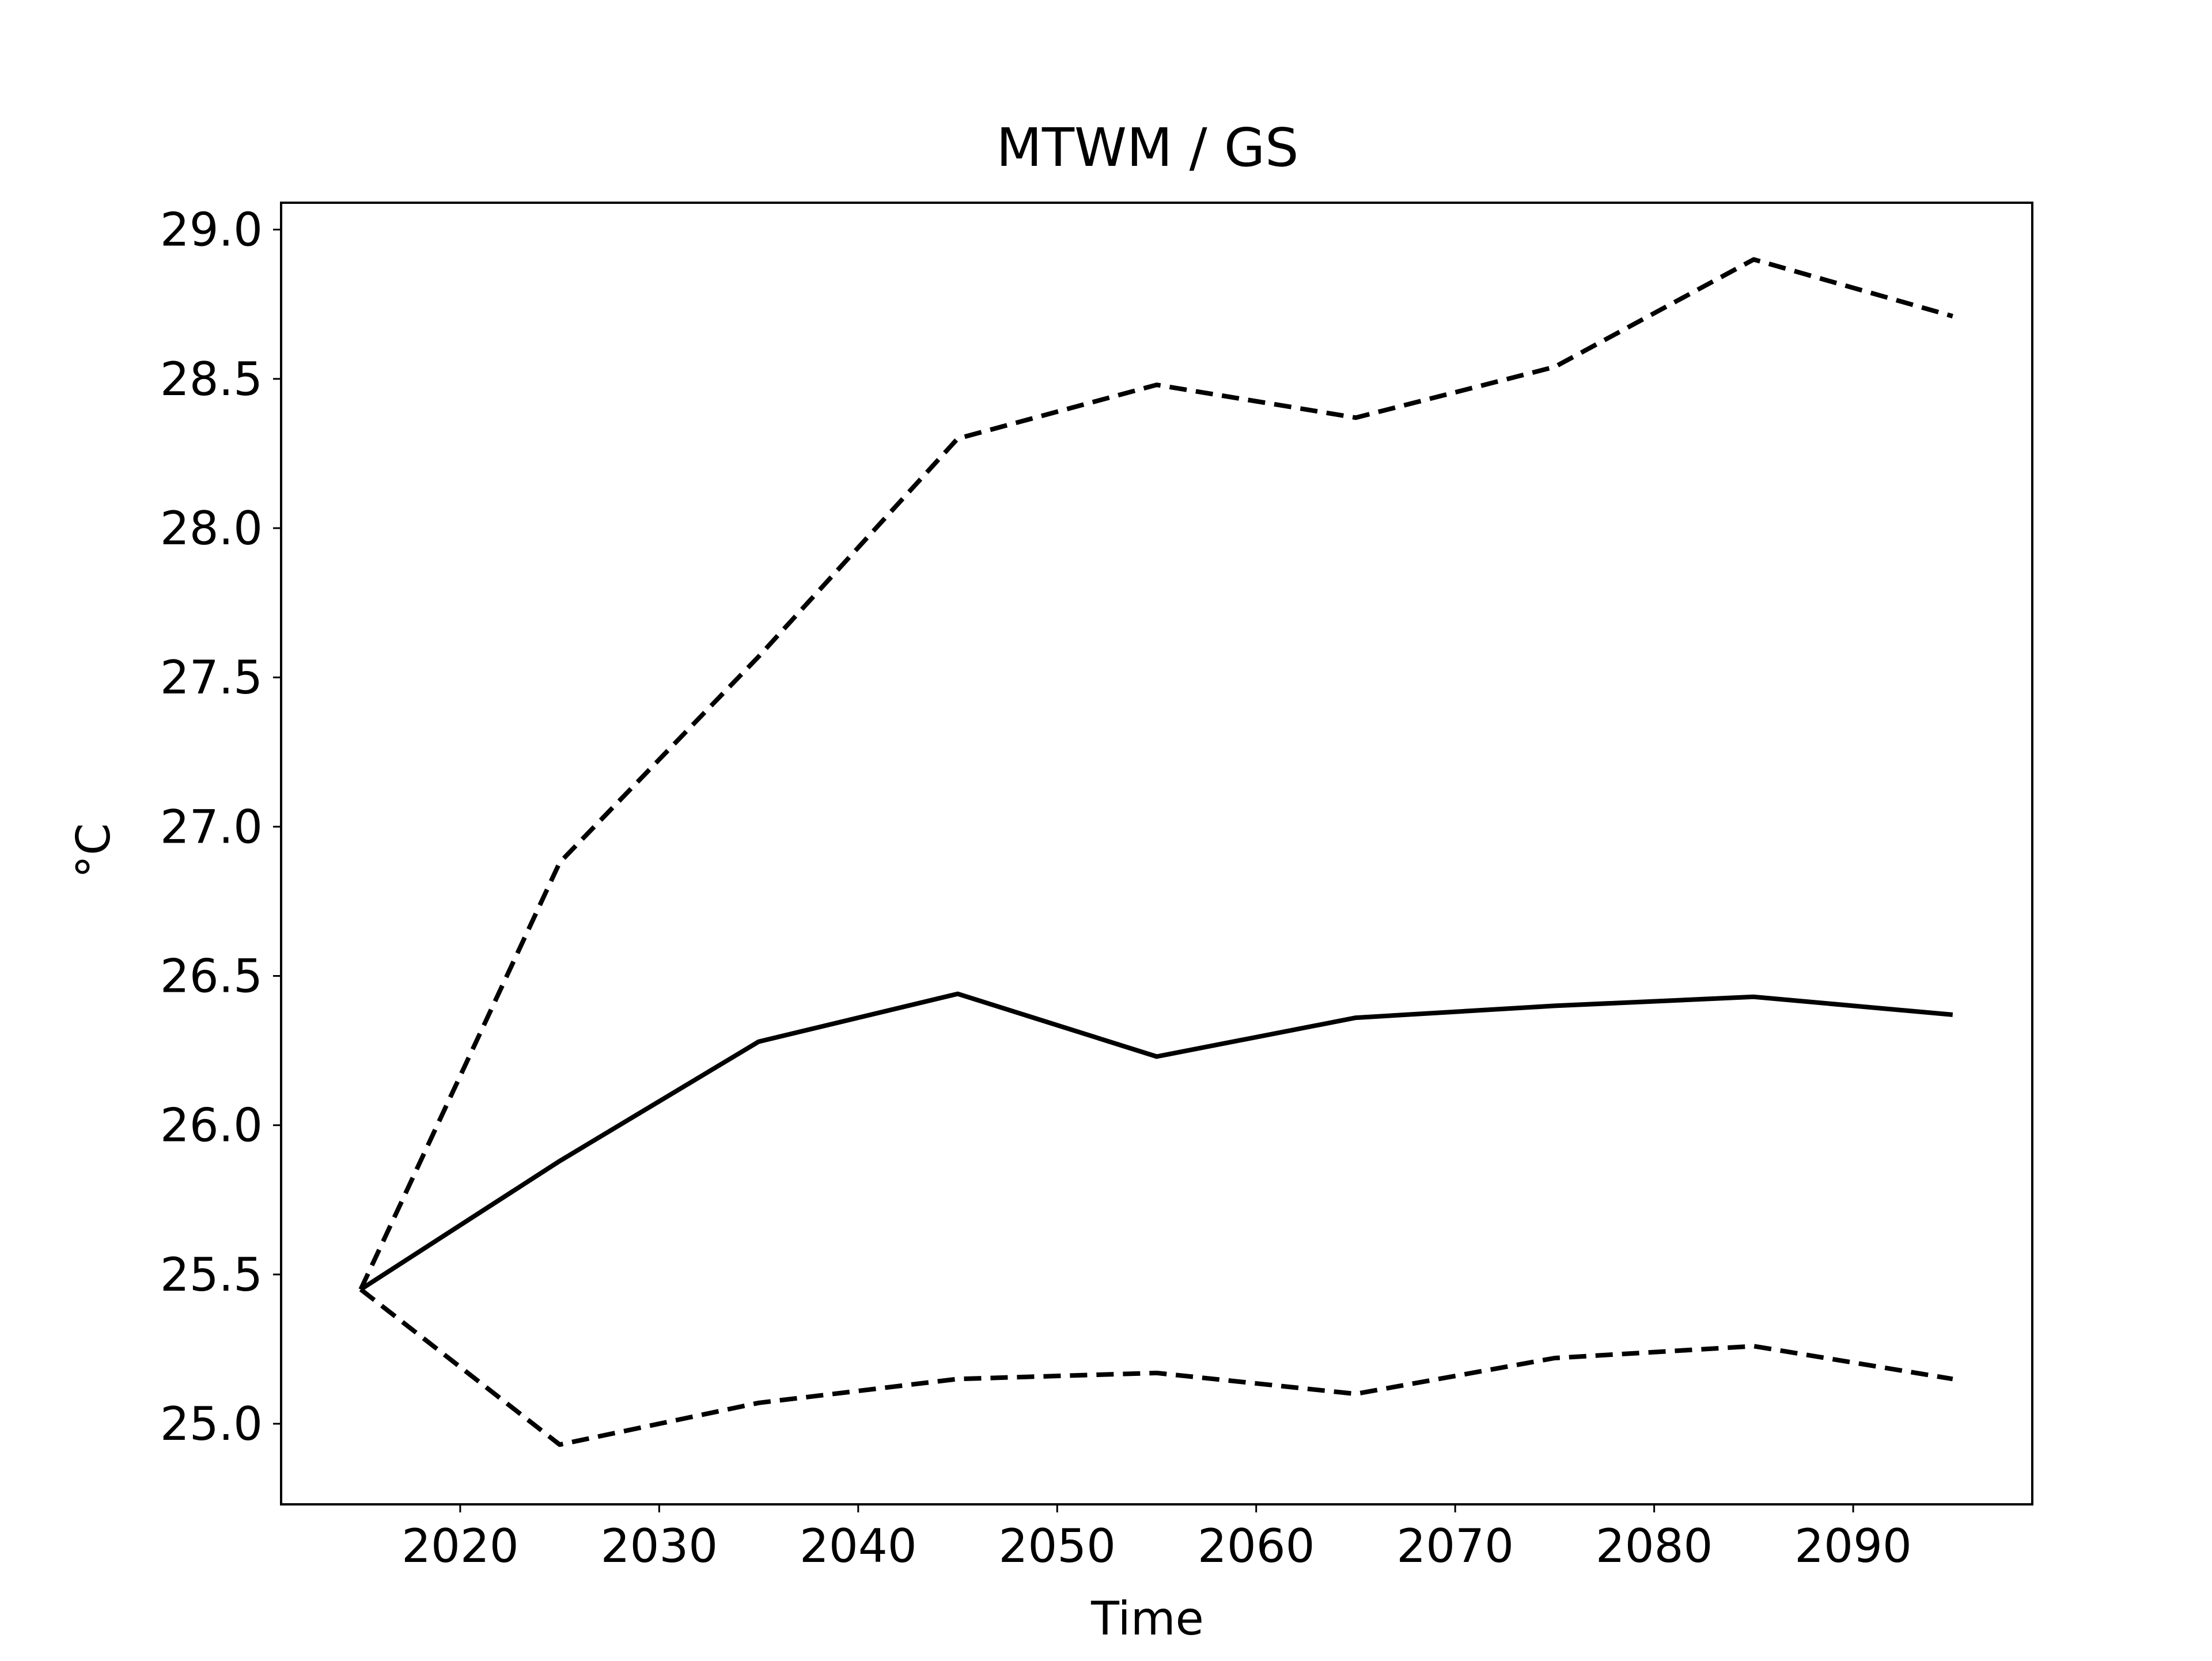 The width and height of the screenshot is (2212, 1661). Describe the element at coordinates (211, 1275) in the screenshot. I see `y-tick-label: 25.5` at that location.